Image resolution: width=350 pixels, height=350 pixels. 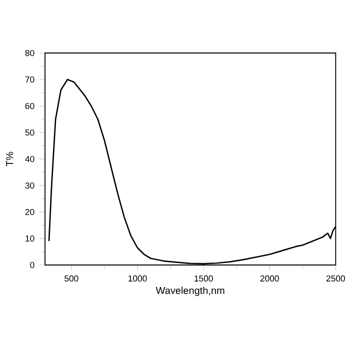 I want to click on y-tick-label: 20, so click(x=29, y=212).